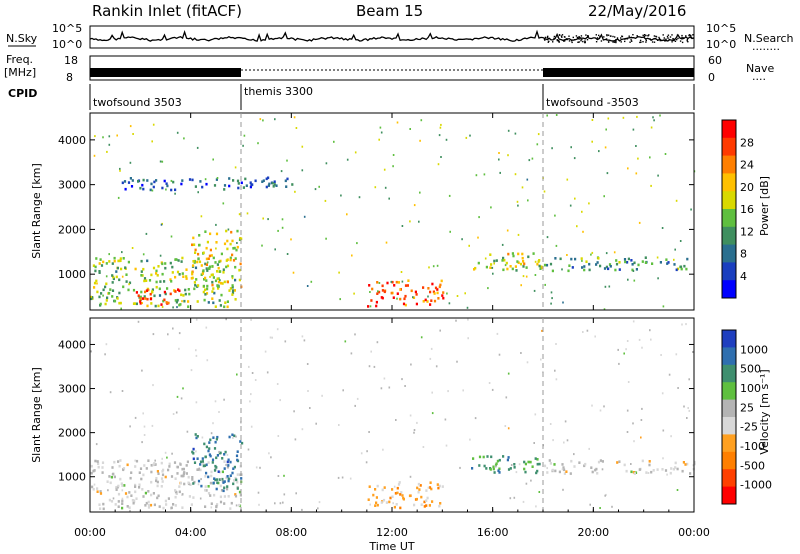 The image size is (800, 554). I want to click on colorbar-swatch, so click(729, 146).